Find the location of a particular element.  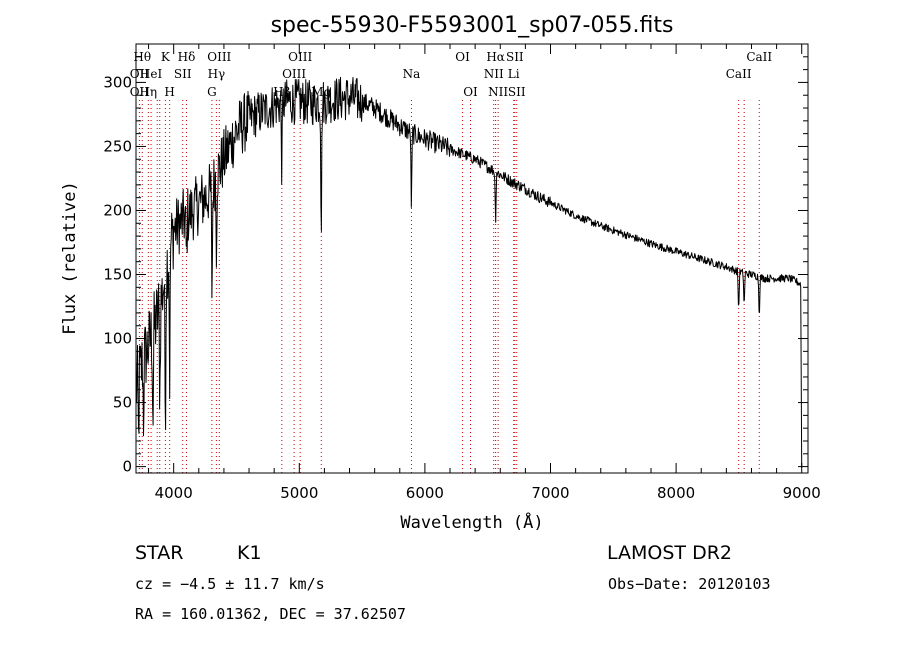

x-tick-label: 7000 is located at coordinates (550, 493).